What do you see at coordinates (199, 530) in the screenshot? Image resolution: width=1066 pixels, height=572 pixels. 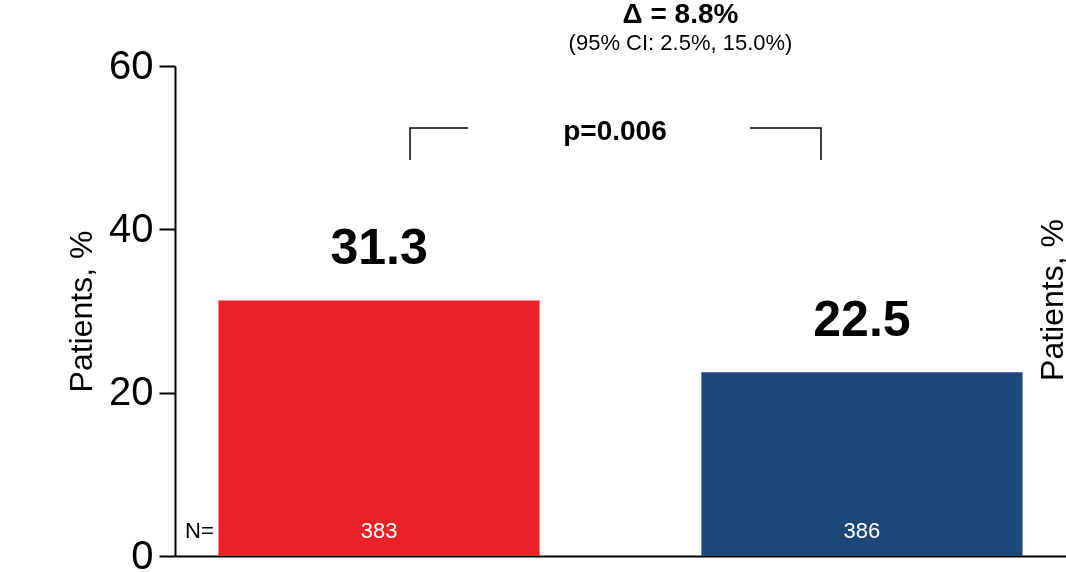 I see `annotation: N=` at bounding box center [199, 530].